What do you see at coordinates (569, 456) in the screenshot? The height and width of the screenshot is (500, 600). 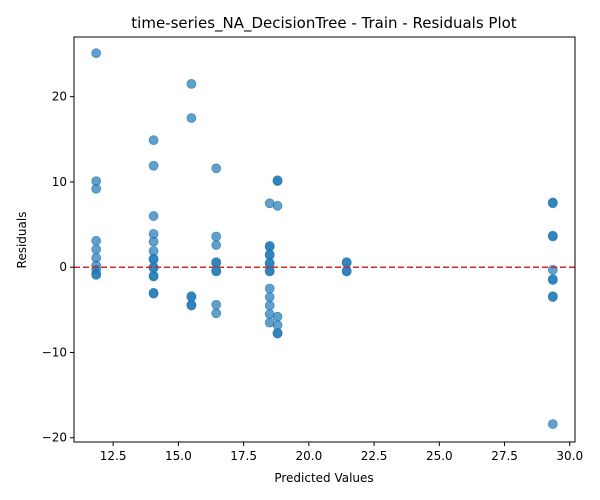 I see `x-tick-label: 30.0` at bounding box center [569, 456].